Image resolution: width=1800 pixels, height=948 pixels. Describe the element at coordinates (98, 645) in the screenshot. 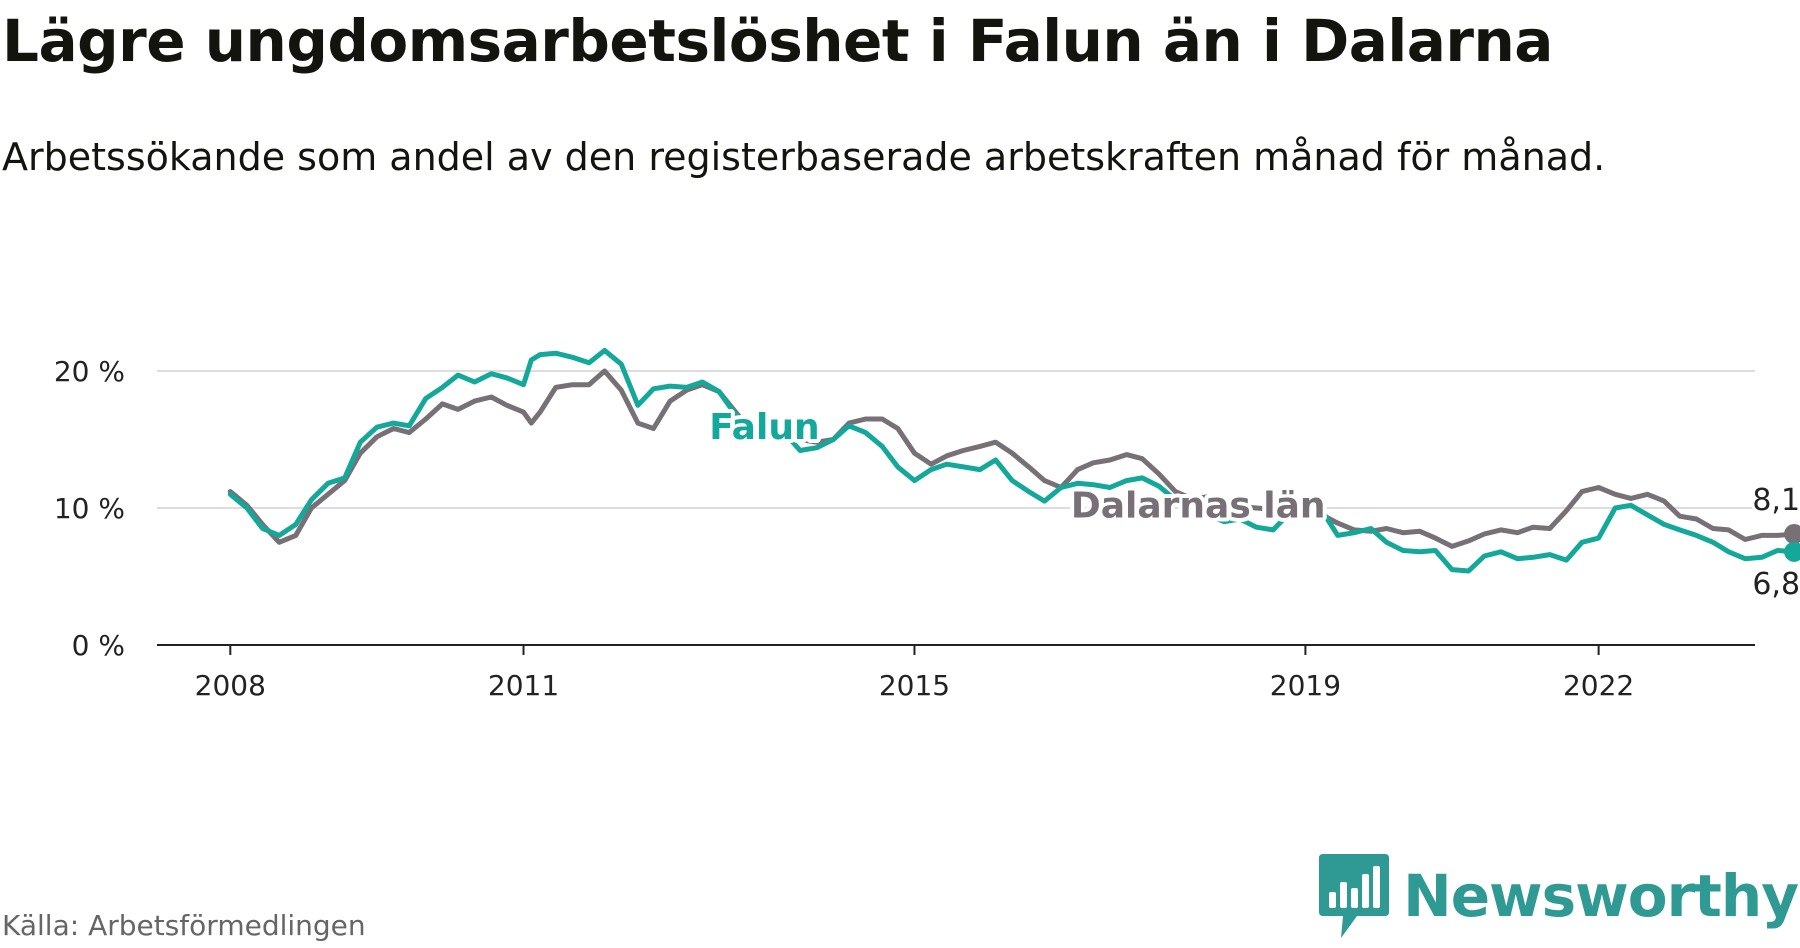

I see `y-tick-label: 0 %` at that location.